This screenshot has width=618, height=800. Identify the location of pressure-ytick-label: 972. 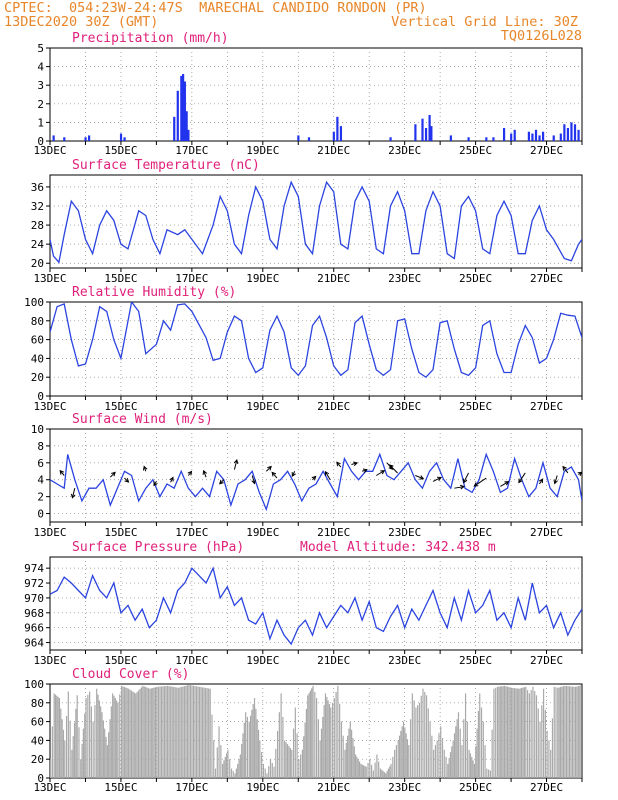
(34, 583).